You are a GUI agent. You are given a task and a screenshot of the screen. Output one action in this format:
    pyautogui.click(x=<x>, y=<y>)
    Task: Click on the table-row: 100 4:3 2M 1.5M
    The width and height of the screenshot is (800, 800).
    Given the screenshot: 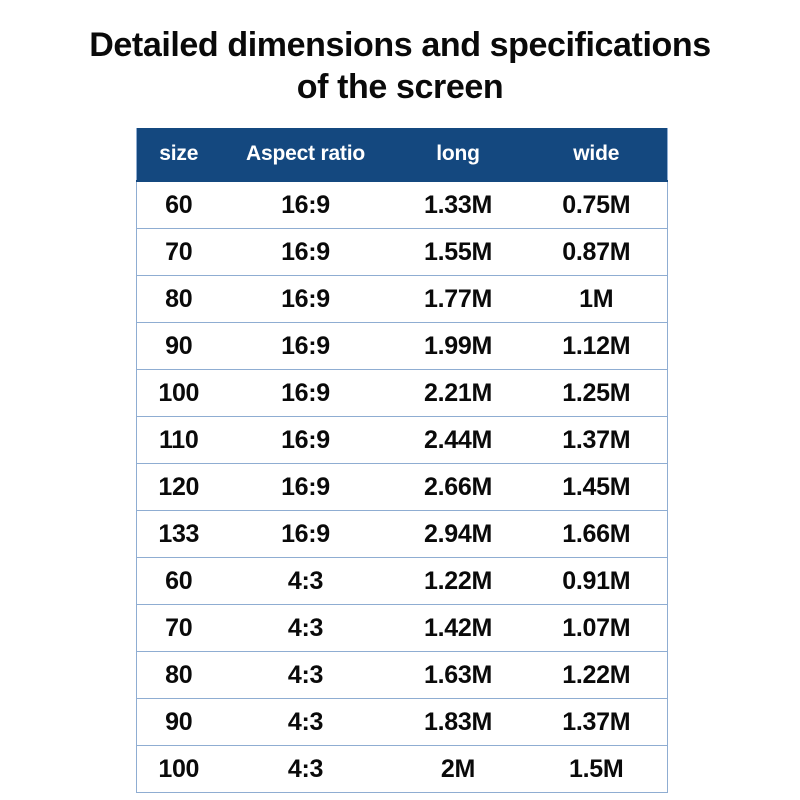 What is the action you would take?
    pyautogui.click(x=402, y=769)
    